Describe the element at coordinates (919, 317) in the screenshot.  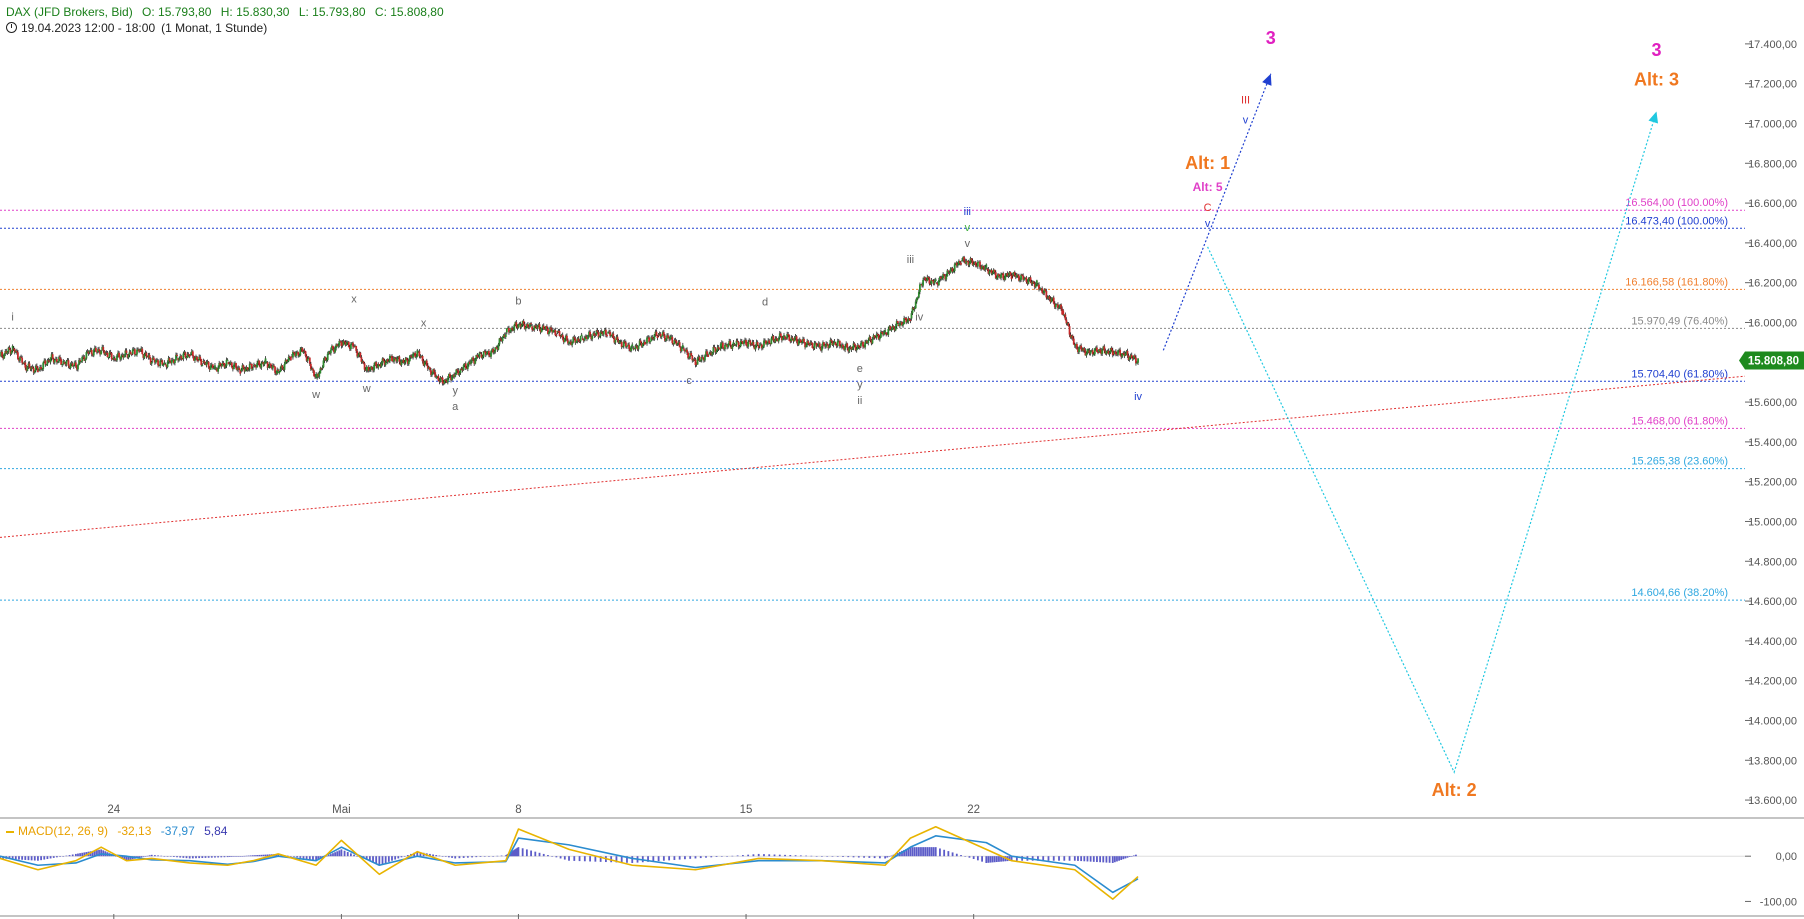
I see `wave-label: iv` at that location.